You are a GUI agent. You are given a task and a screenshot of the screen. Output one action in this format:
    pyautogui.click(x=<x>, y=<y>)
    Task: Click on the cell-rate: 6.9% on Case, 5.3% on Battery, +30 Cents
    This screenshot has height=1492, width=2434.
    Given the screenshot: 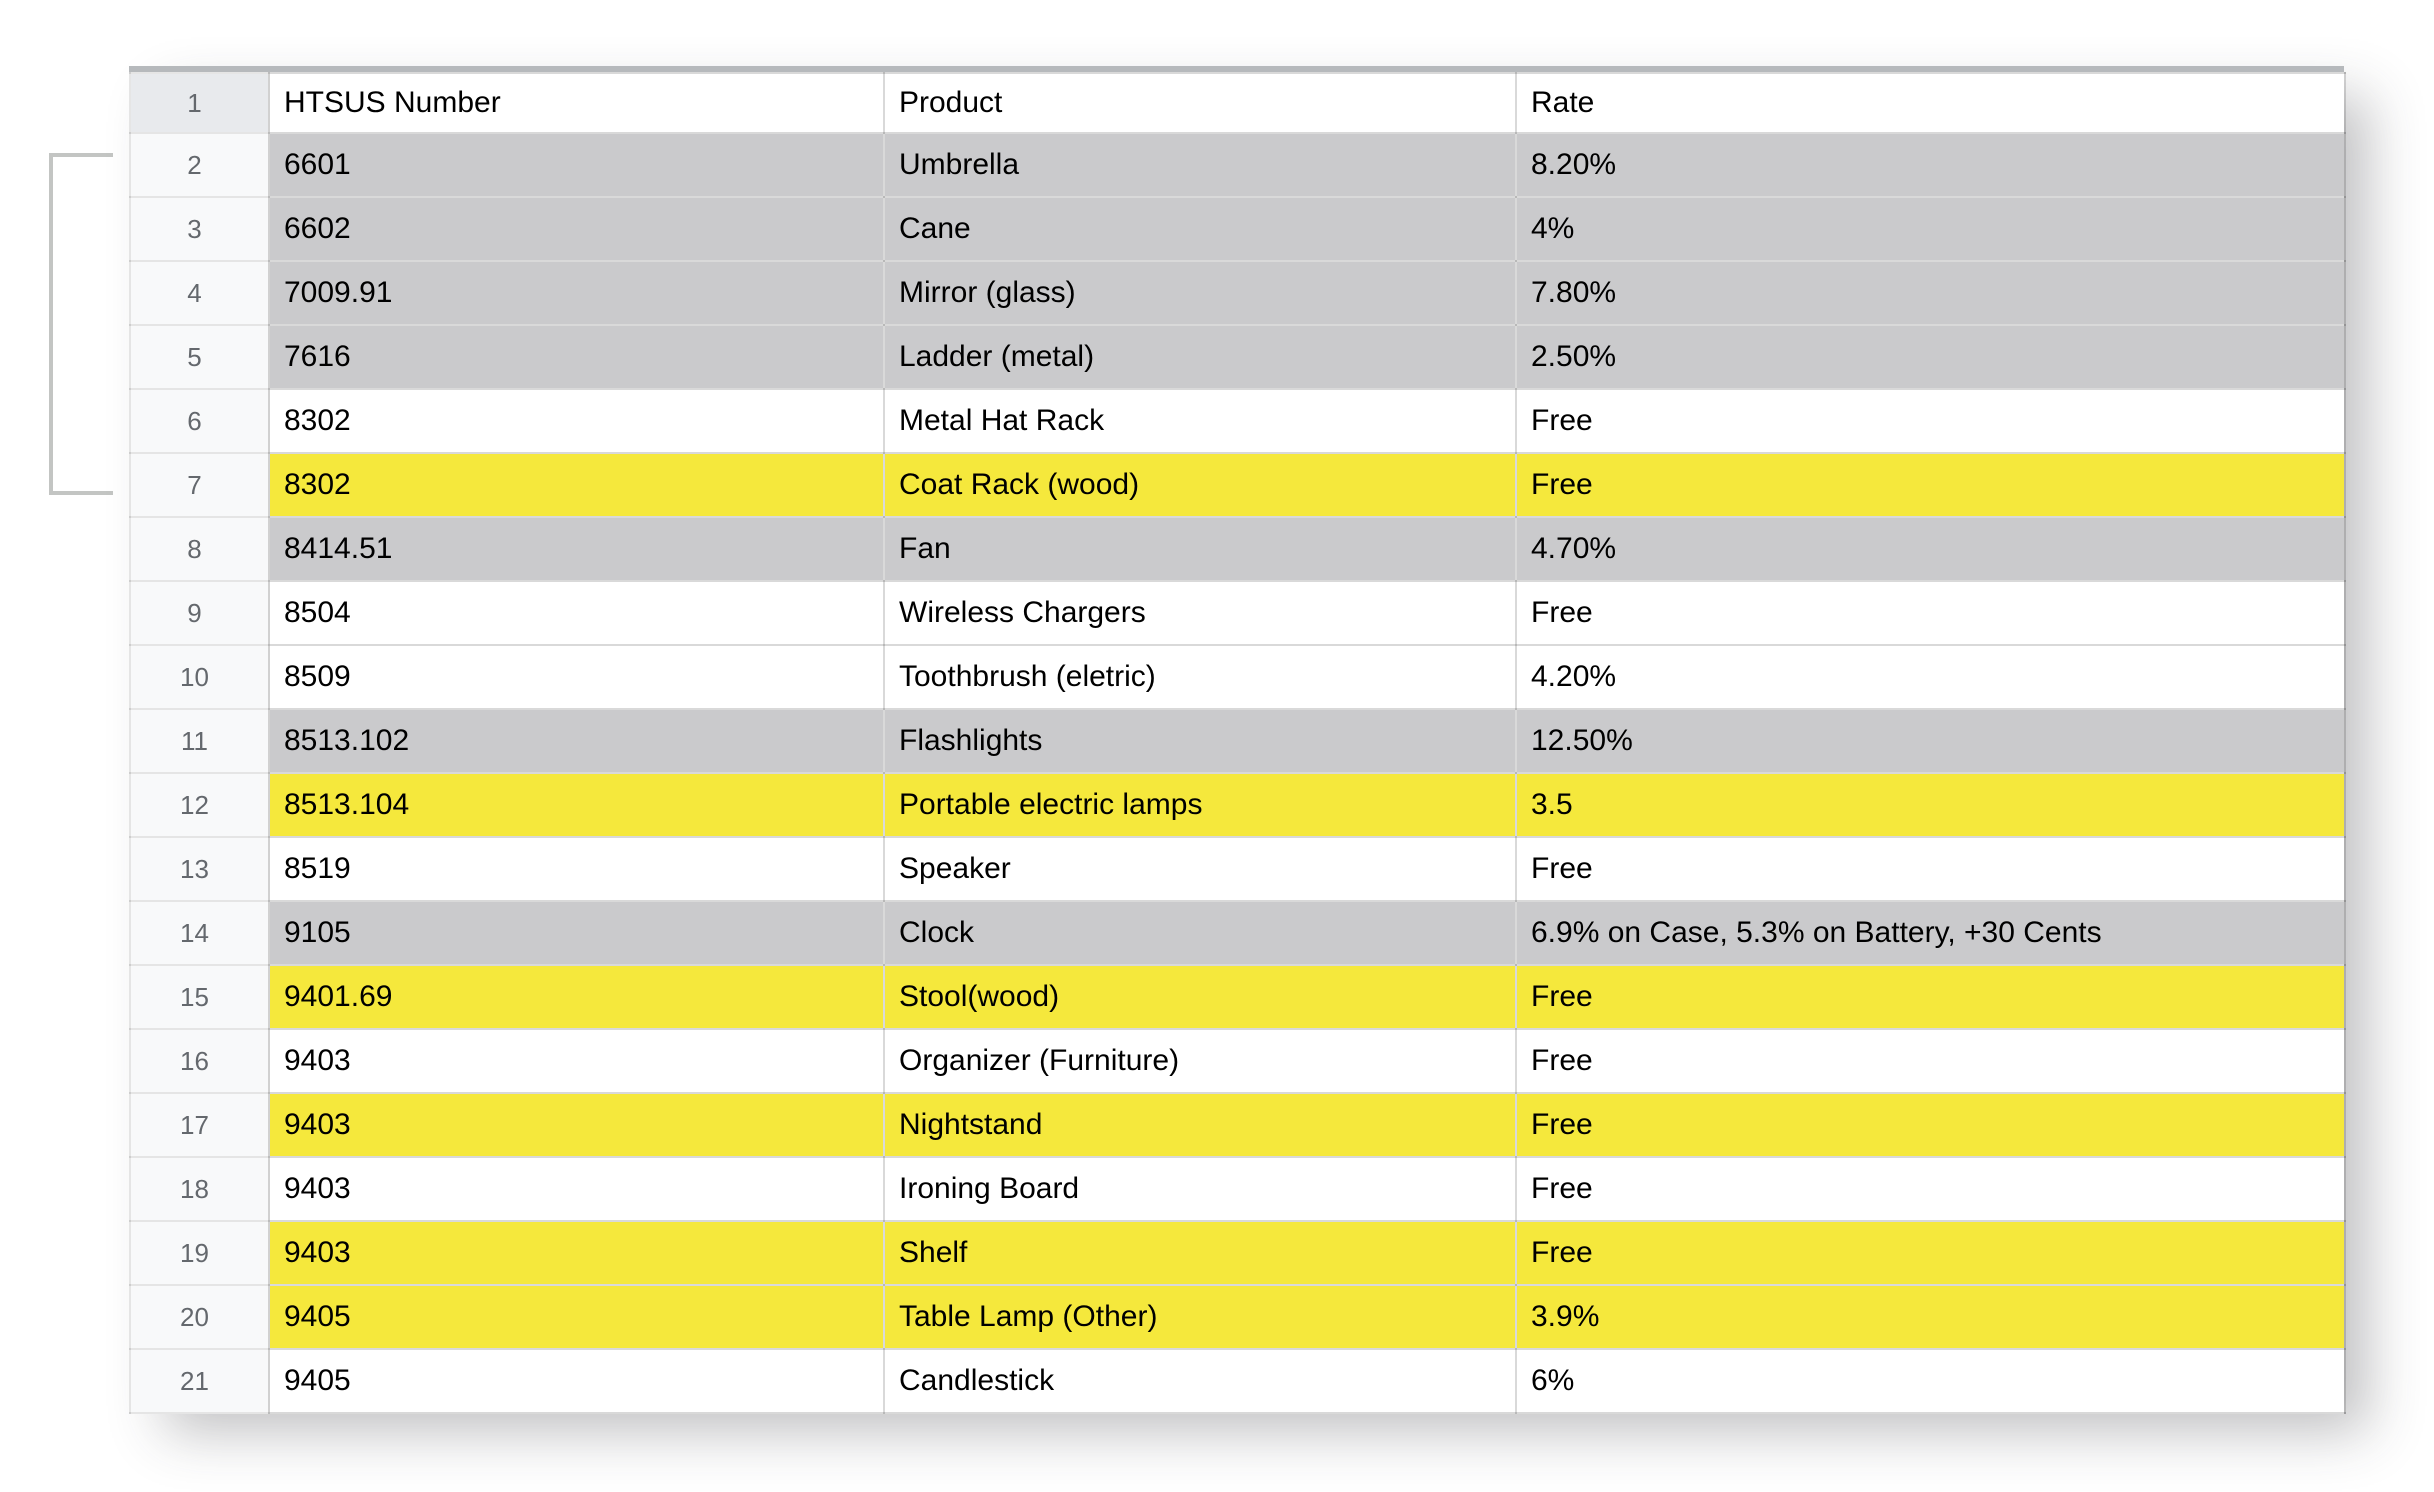 What is the action you would take?
    pyautogui.click(x=1930, y=933)
    